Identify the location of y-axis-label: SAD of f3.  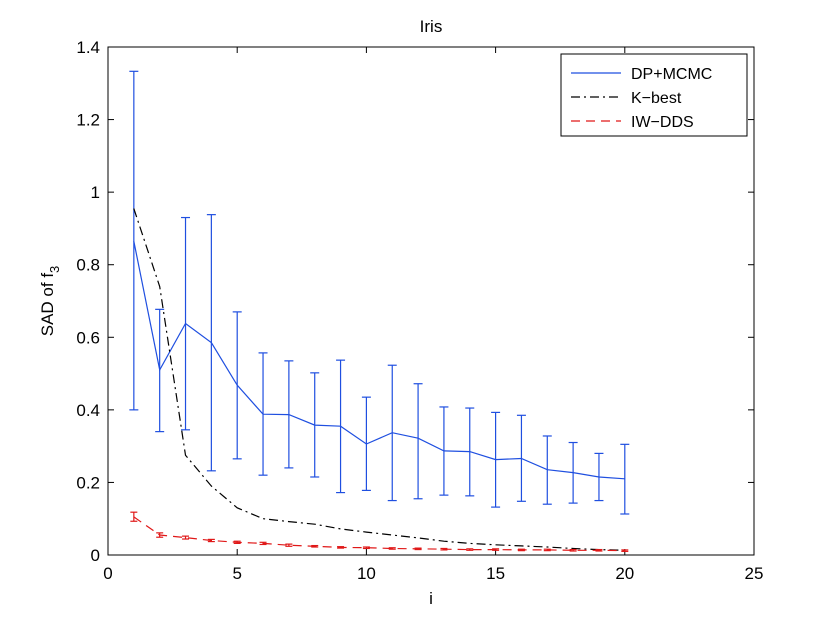
(50, 301).